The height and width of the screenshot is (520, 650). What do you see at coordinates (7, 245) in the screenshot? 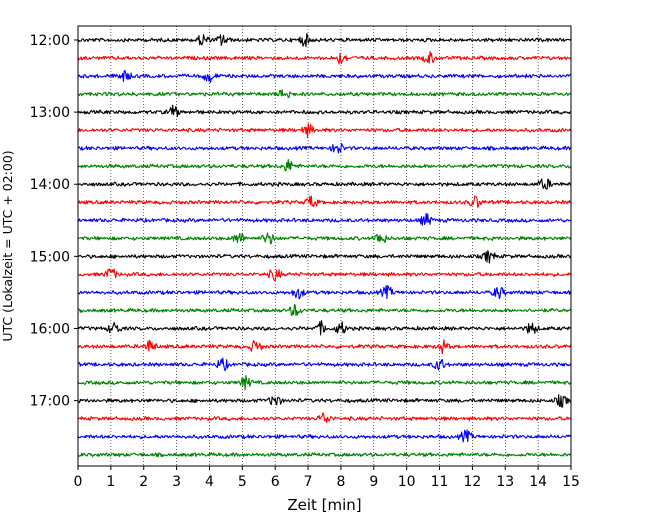
I see `y-axis-label: UTC (Lokalzeit = UTC + 02:00)` at bounding box center [7, 245].